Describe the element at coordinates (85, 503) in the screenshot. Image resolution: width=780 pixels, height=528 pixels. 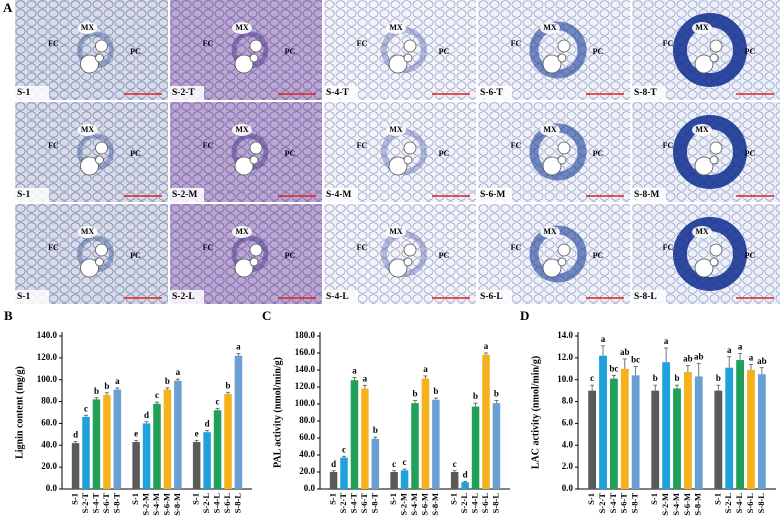
I see `x-tick-label: S-2-T` at that location.